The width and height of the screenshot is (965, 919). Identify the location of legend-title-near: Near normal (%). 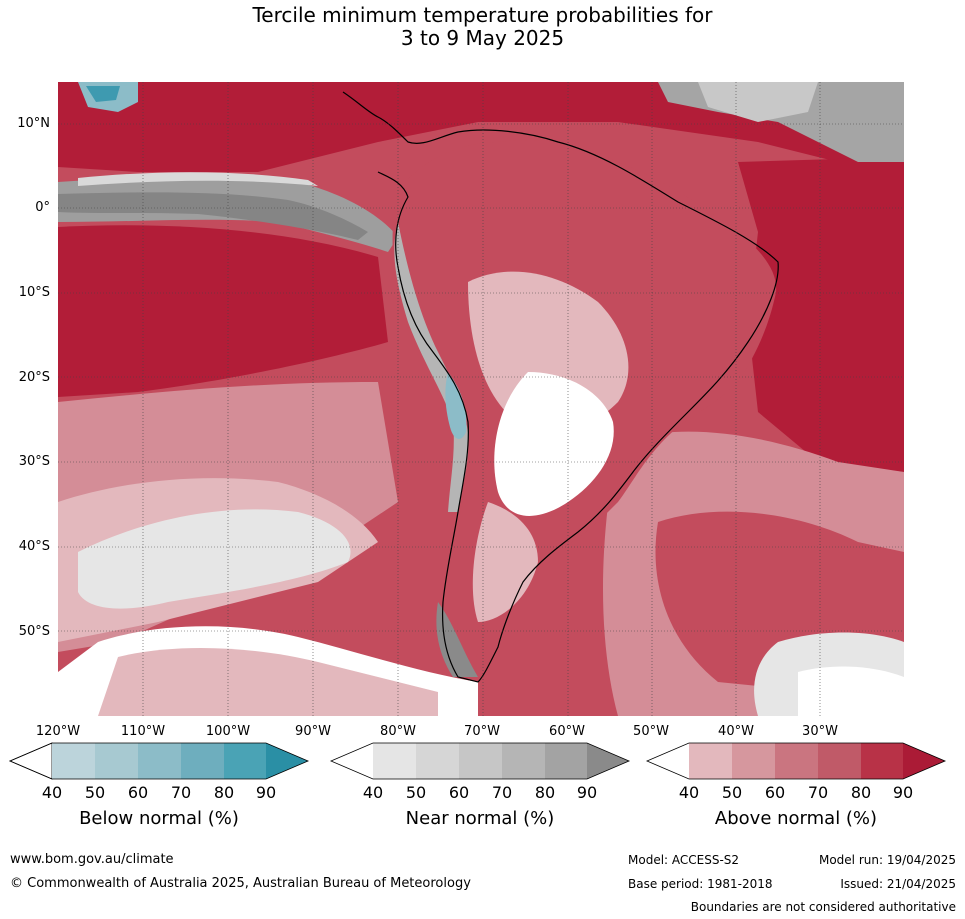
(480, 818).